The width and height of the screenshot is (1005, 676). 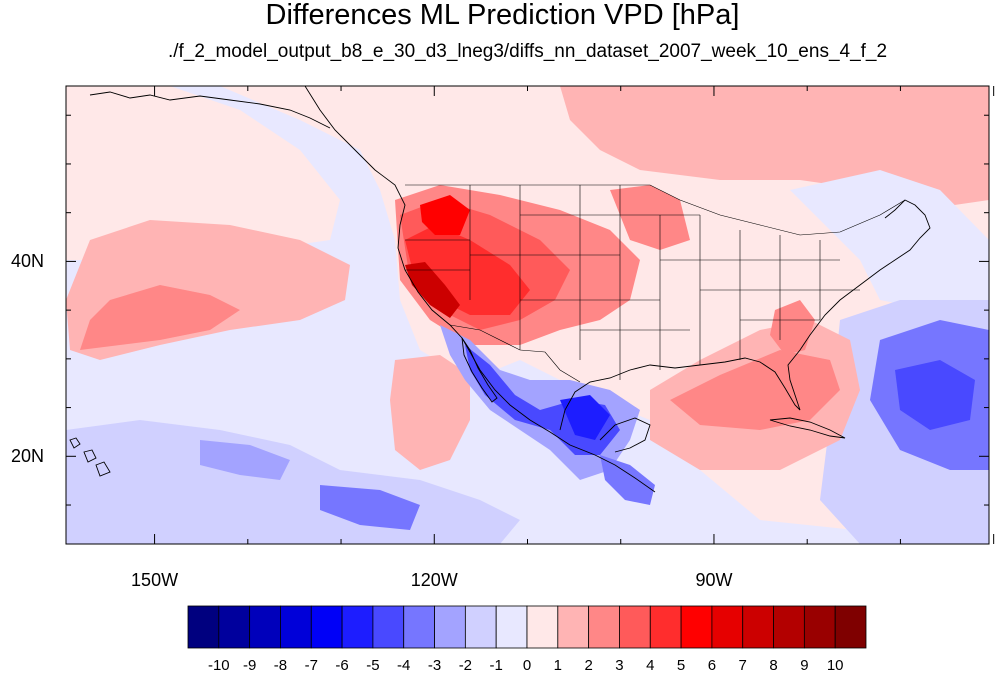 What do you see at coordinates (342, 665) in the screenshot?
I see `colorbar-label: -6` at bounding box center [342, 665].